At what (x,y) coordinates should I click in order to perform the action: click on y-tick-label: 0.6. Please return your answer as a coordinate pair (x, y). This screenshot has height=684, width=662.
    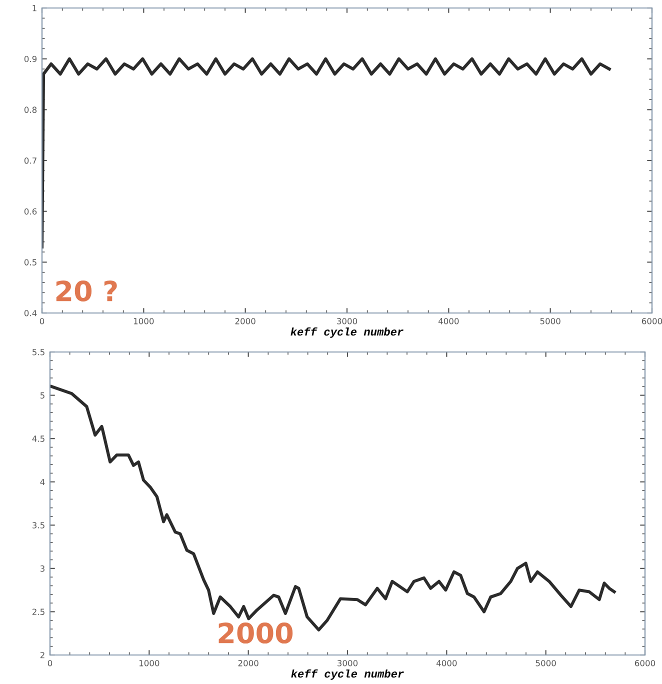
    Looking at the image, I should click on (30, 211).